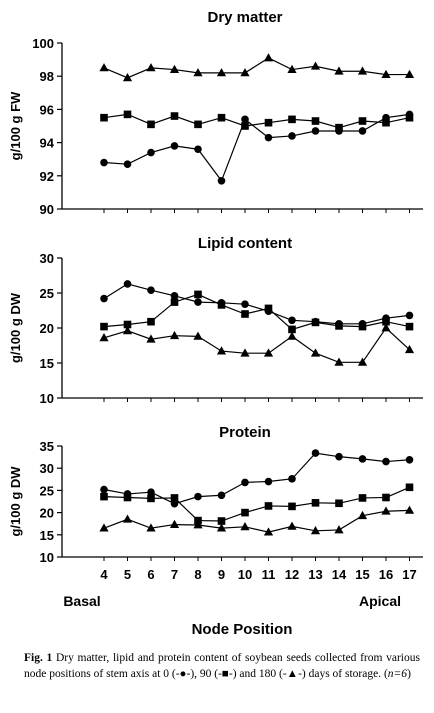  What do you see at coordinates (47, 143) in the screenshot?
I see `y-tick-label: 94` at bounding box center [47, 143].